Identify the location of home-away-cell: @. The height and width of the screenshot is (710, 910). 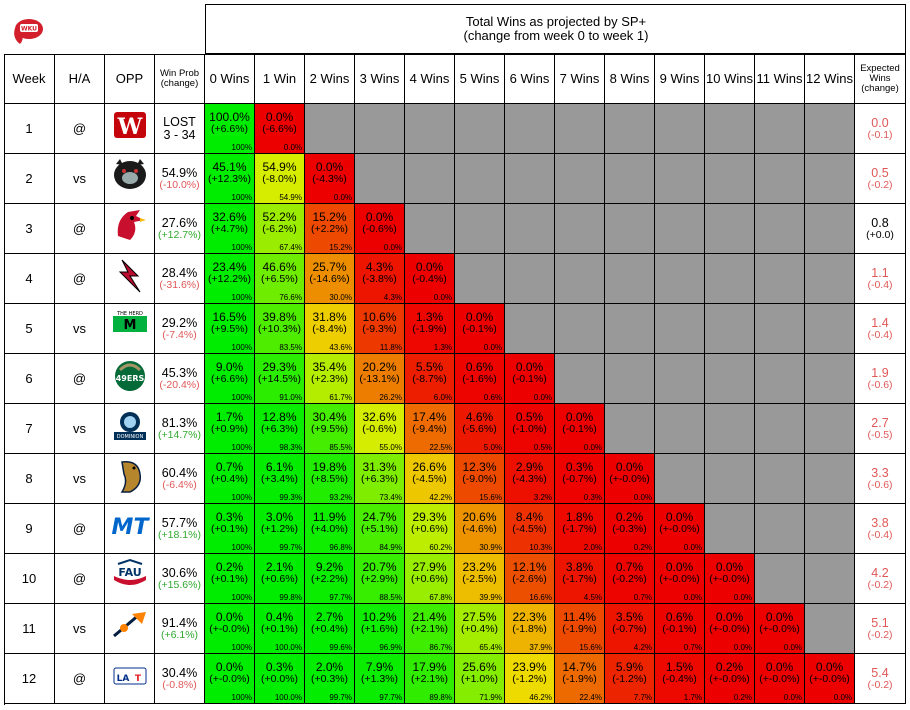
(80, 229).